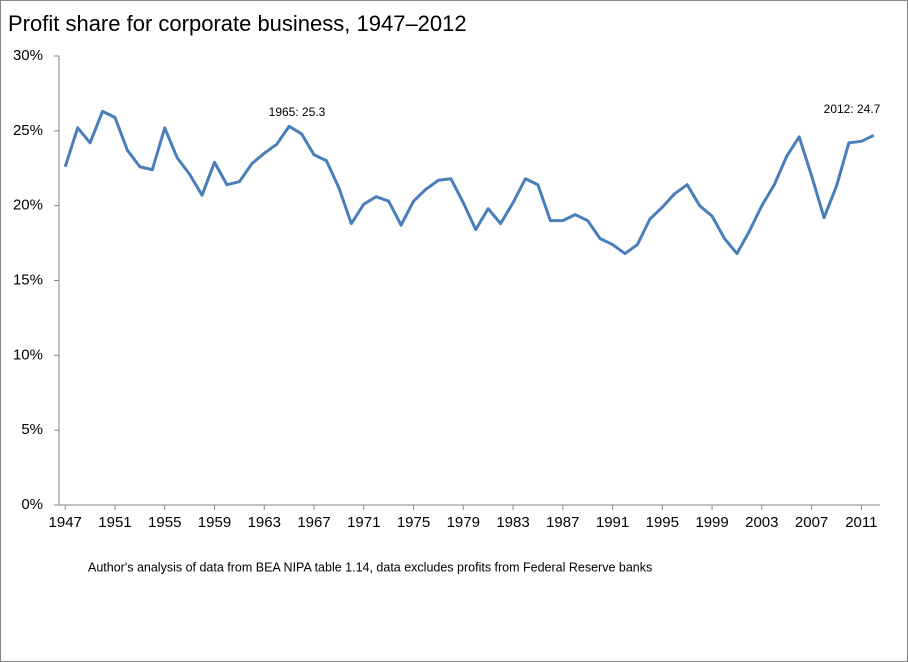 The image size is (908, 662). I want to click on x-tick-label: 1995, so click(662, 522).